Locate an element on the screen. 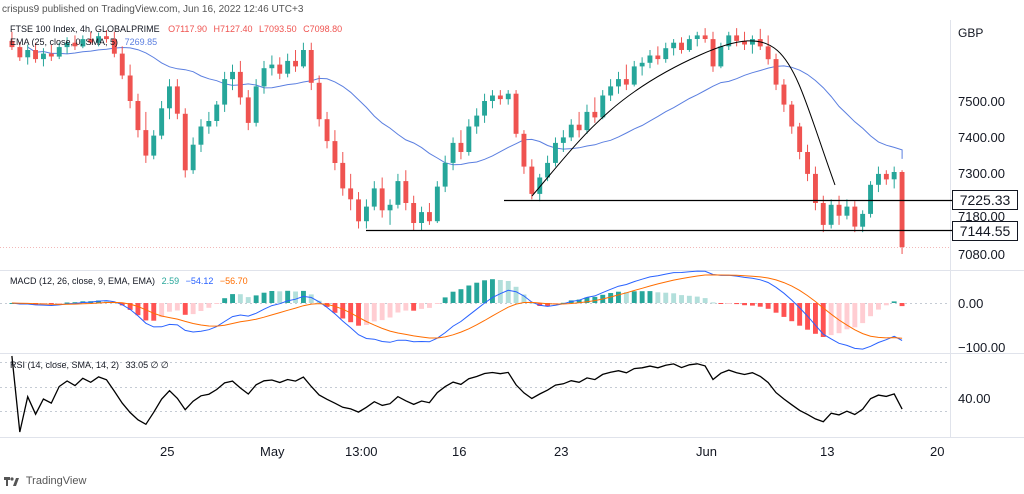 This screenshot has width=1024, height=494. rsi-line is located at coordinates (457, 394).